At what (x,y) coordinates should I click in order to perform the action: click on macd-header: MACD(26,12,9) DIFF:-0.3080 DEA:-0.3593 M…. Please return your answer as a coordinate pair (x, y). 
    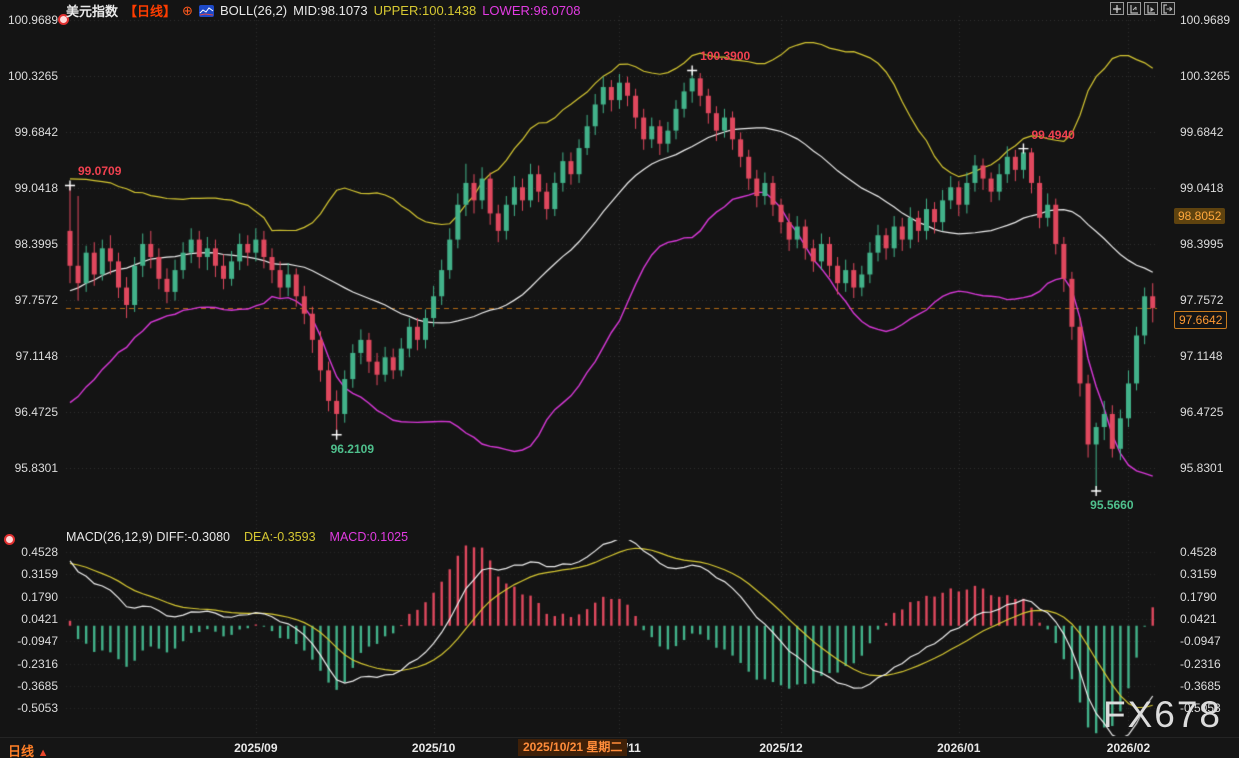
    Looking at the image, I should click on (237, 537).